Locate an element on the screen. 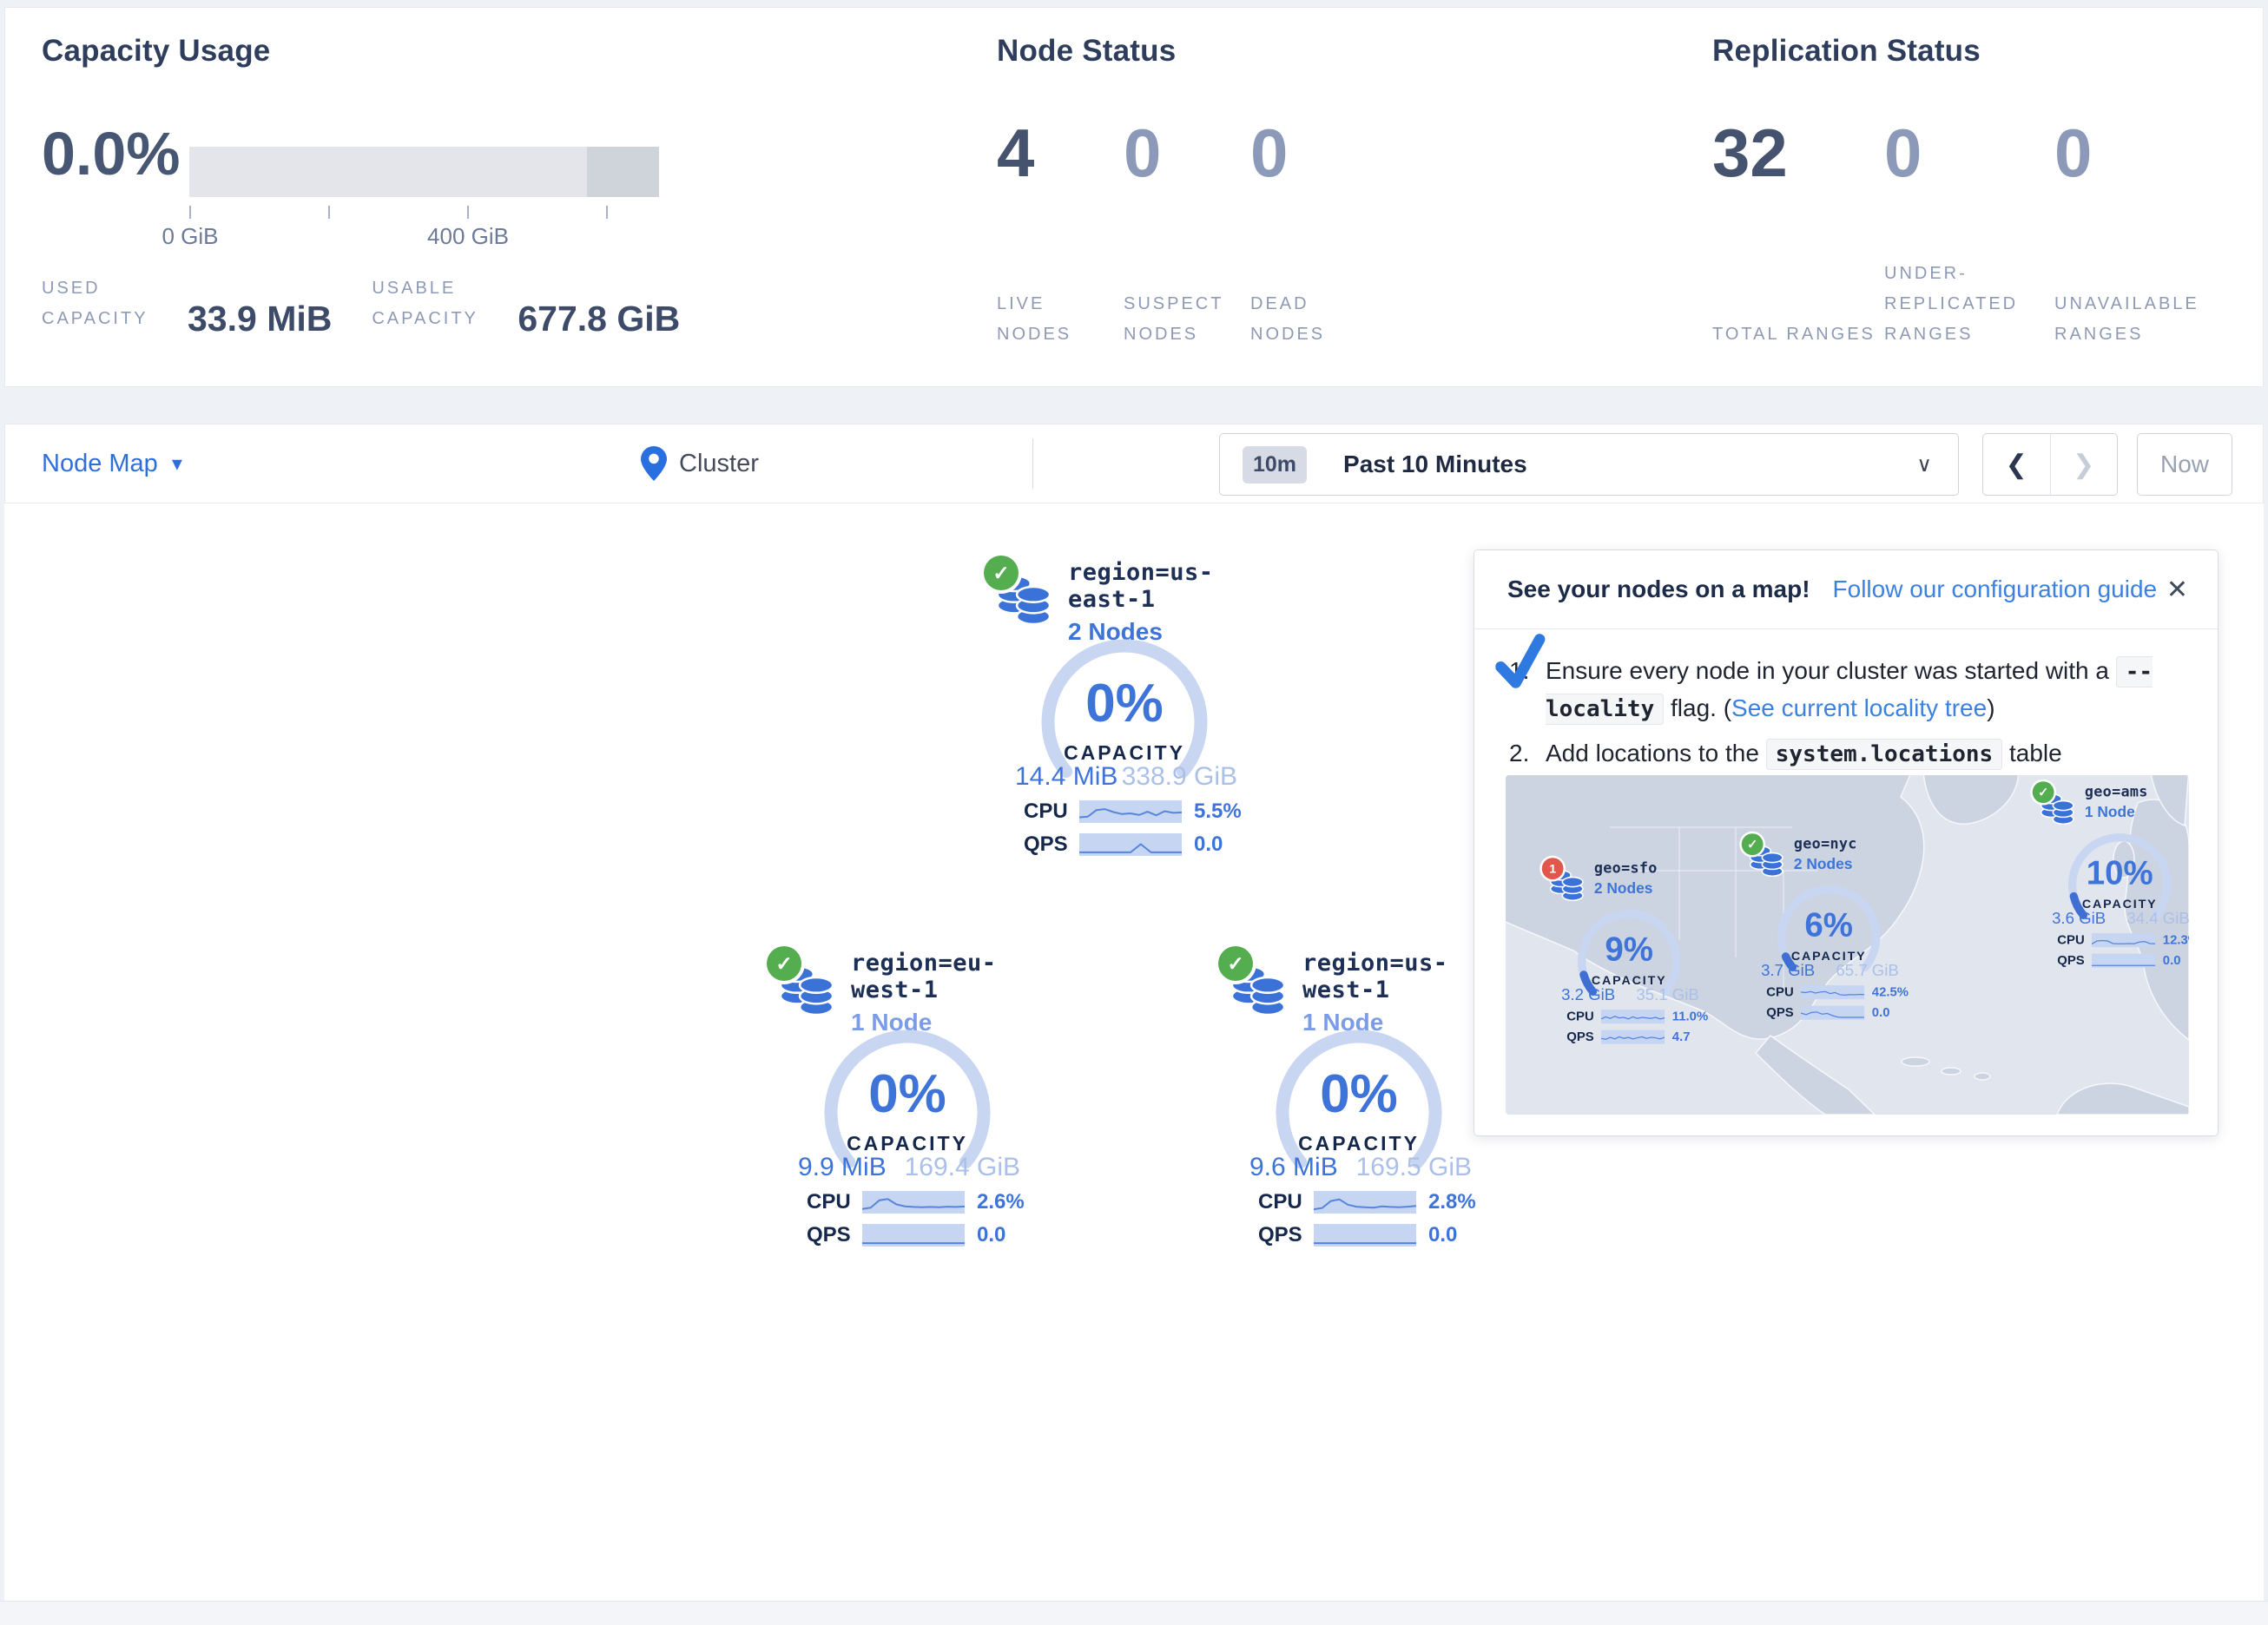  time-range-selector: 10m Past 10 Minutes ∨ is located at coordinates (1589, 464).